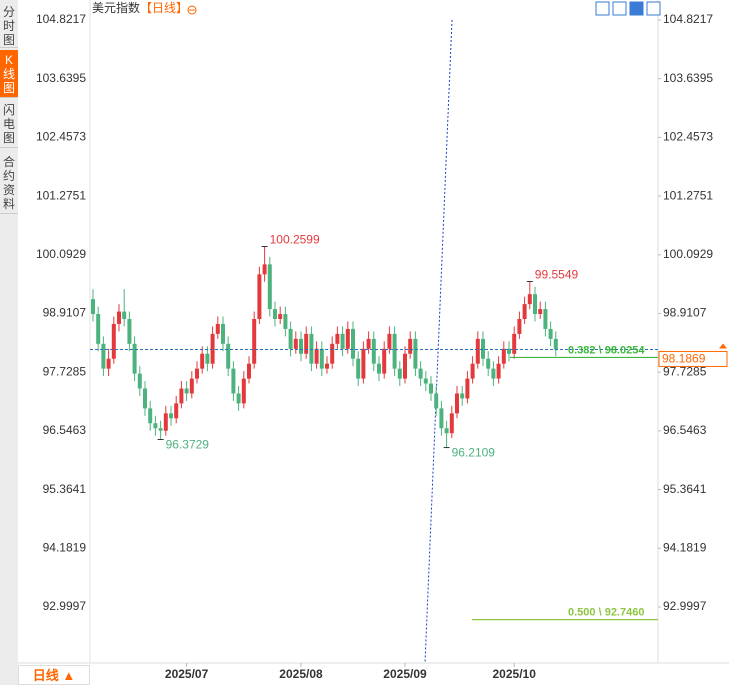 This screenshot has height=686, width=729. I want to click on tab-active: K线图, so click(9, 74).